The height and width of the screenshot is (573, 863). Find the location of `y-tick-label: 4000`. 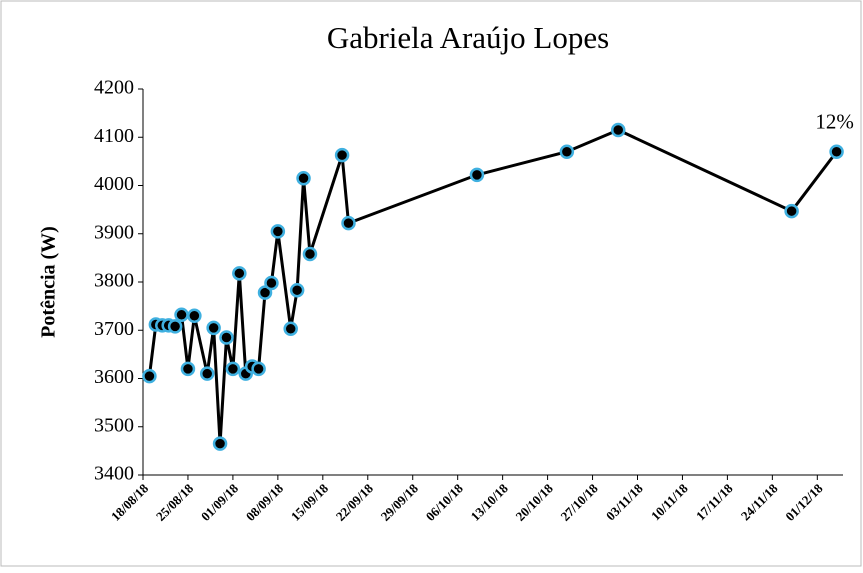

y-tick-label: 4000 is located at coordinates (114, 184).